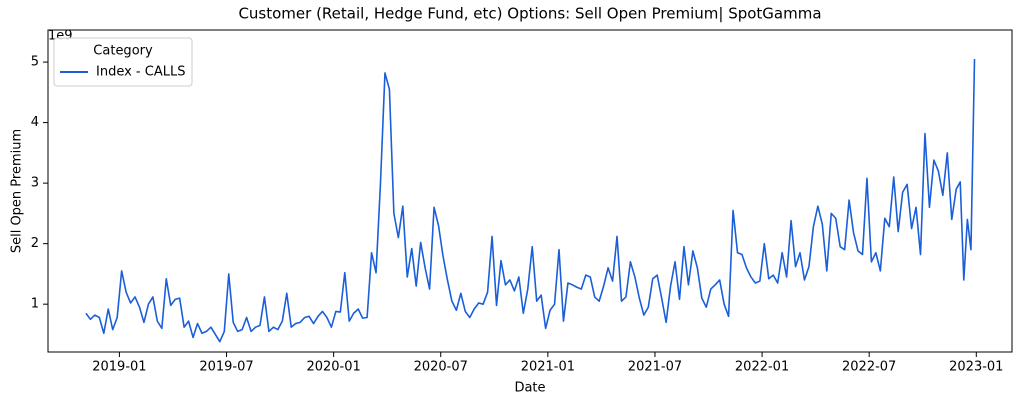  I want to click on x-tick-label: 2020-01, so click(333, 367).